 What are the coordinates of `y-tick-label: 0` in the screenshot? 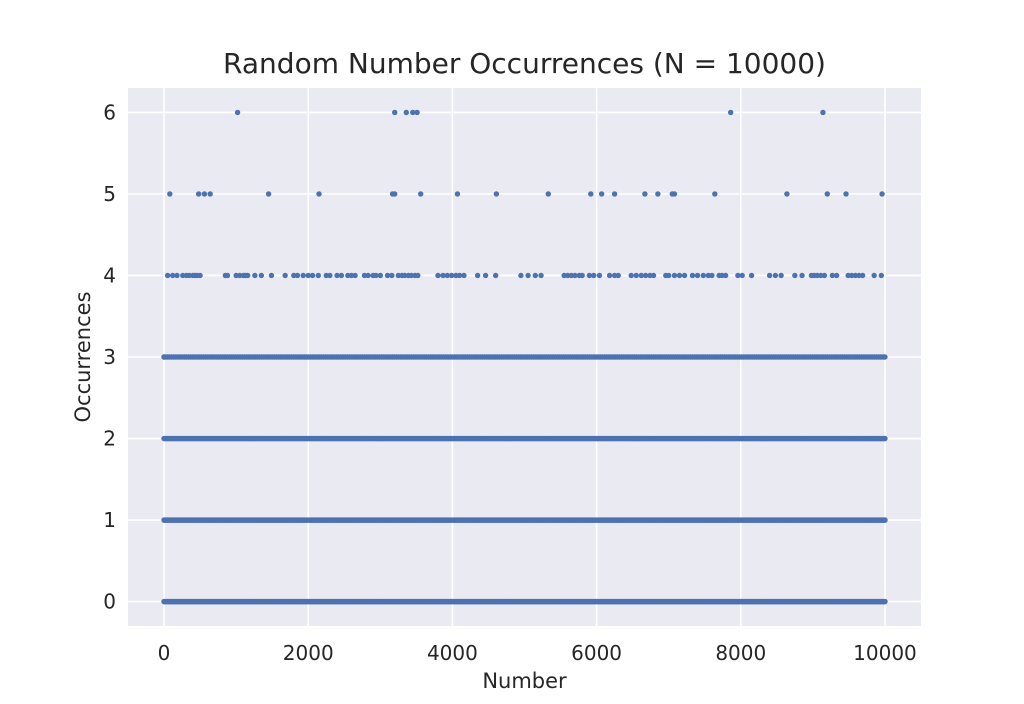 It's located at (109, 602).